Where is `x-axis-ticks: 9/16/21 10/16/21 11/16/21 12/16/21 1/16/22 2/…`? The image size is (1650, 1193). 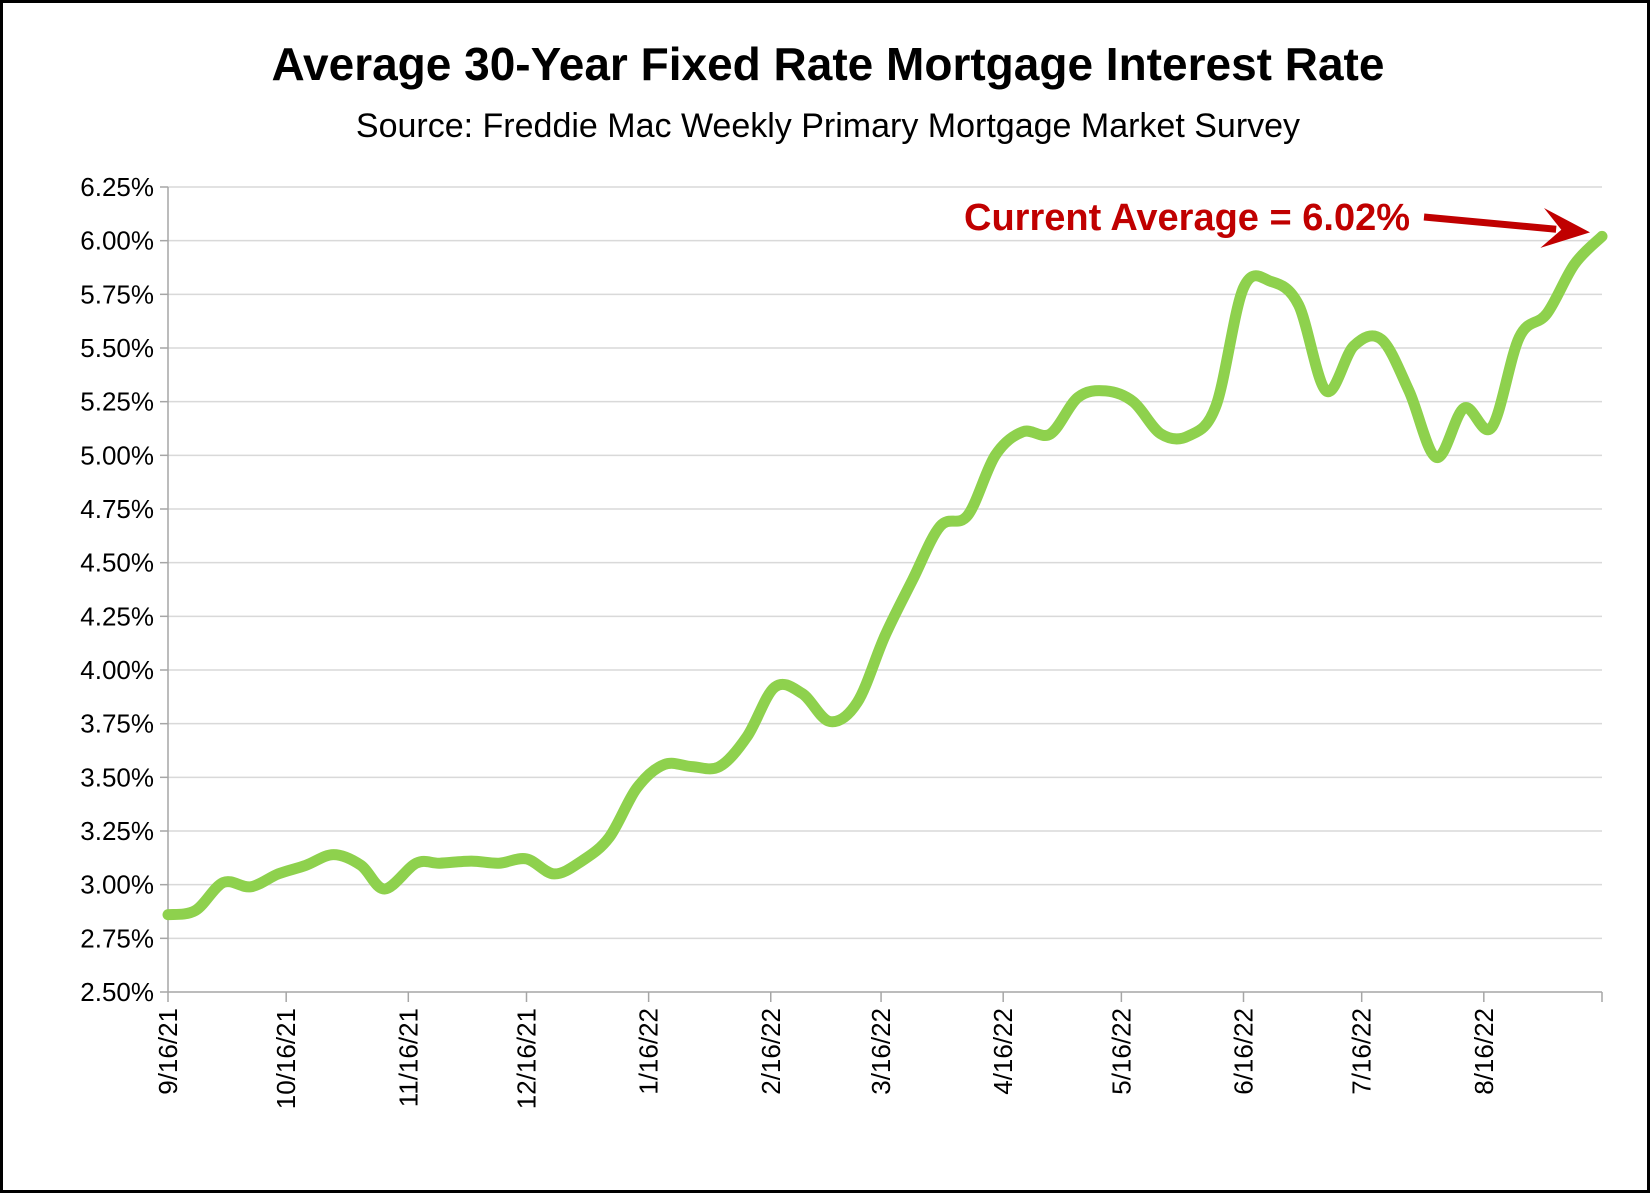 x-axis-ticks: 9/16/21 10/16/21 11/16/21 12/16/21 1/16/22 2/… is located at coordinates (878, 1050).